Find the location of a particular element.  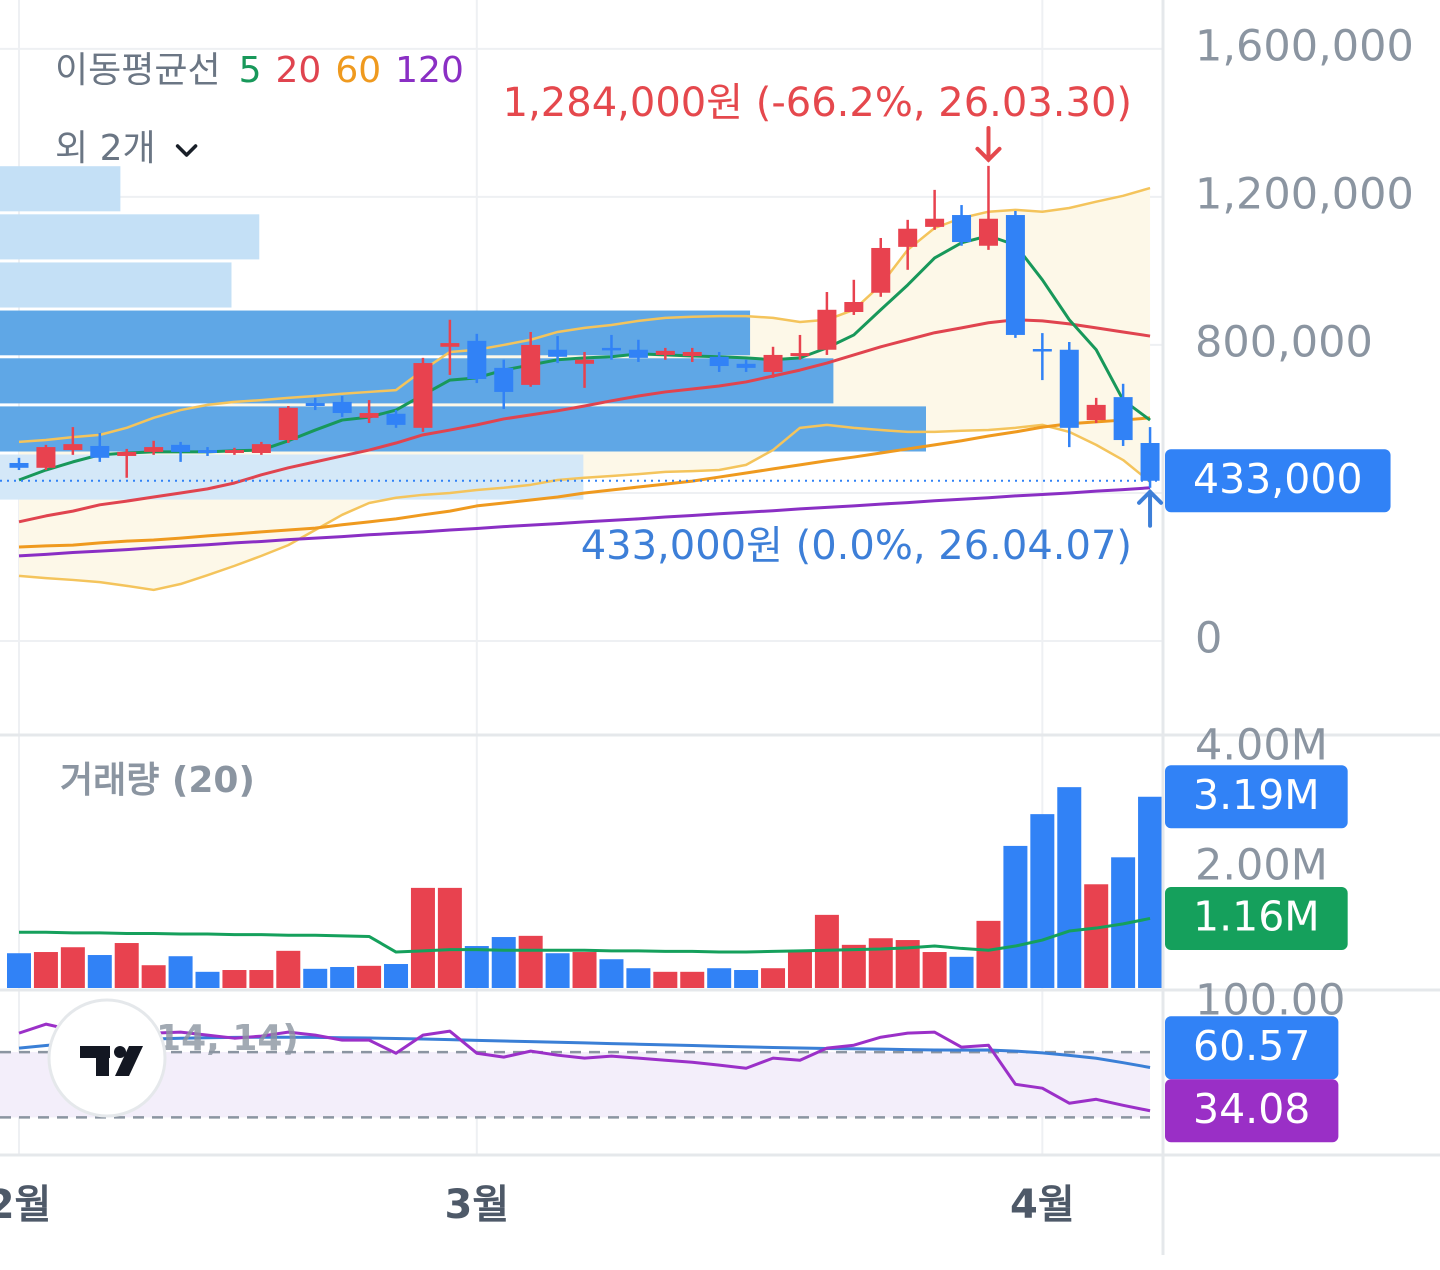

last-annotation: 433,000원 (0.0%, 26.04.07) is located at coordinates (856, 546).